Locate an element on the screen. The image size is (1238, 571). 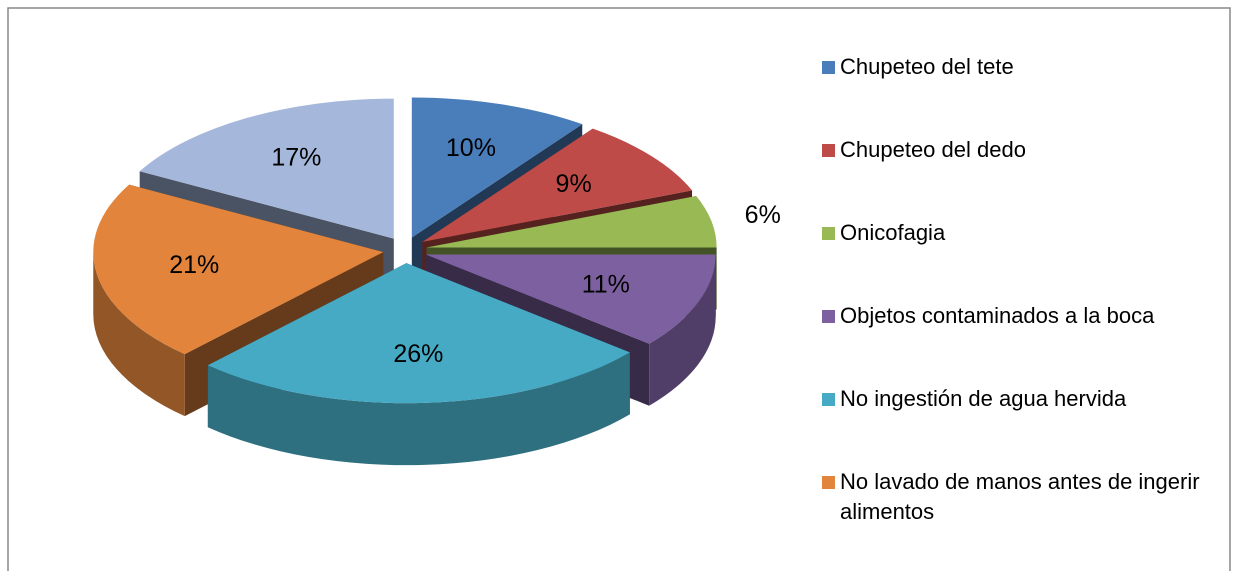
legend-label: Chupeteo del tete is located at coordinates (927, 66).